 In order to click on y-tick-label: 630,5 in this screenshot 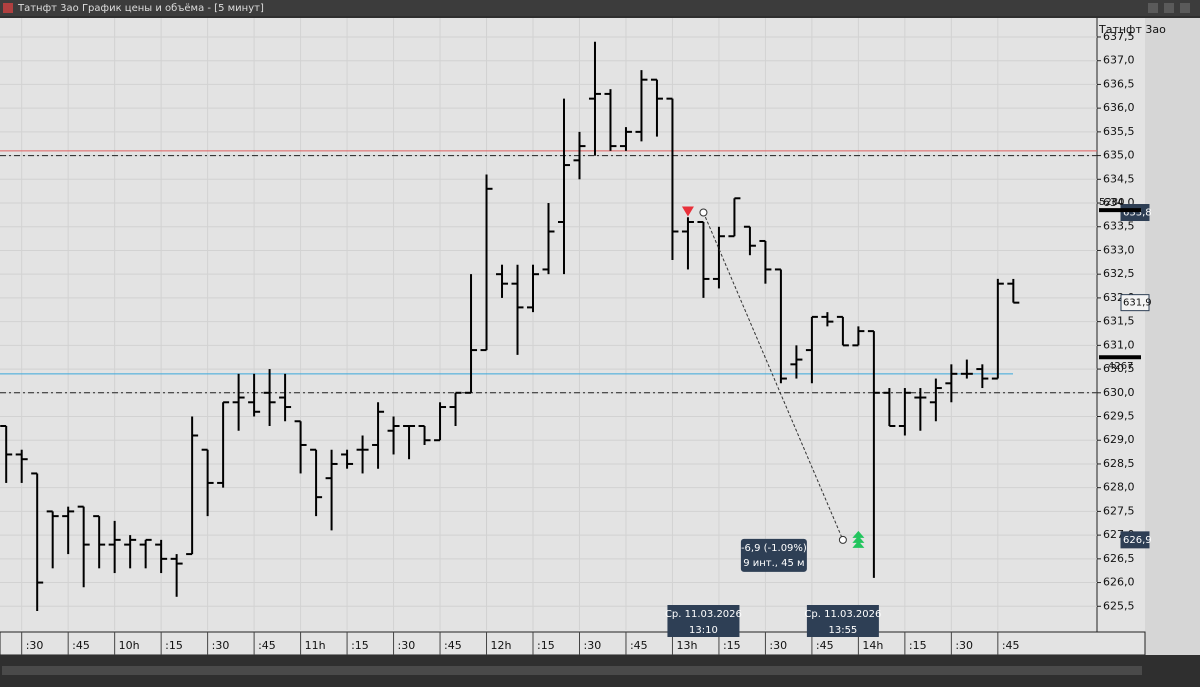, I will do `click(1119, 368)`.